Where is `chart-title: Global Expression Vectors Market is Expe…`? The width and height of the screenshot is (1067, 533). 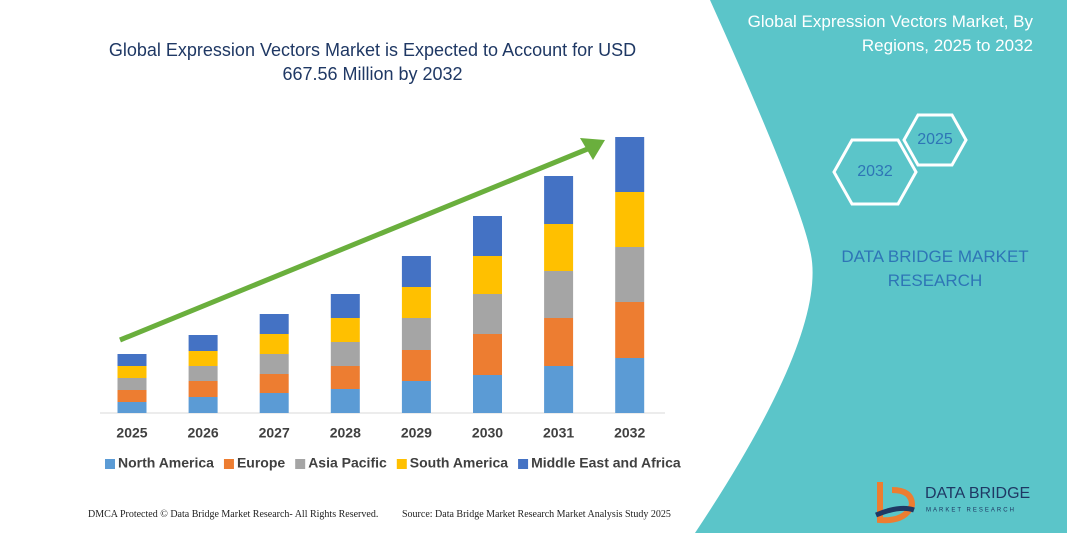 chart-title: Global Expression Vectors Market is Expe… is located at coordinates (372, 62).